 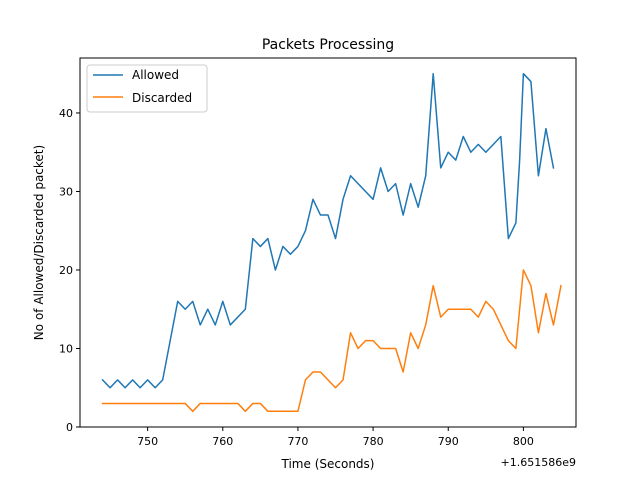 What do you see at coordinates (69, 427) in the screenshot?
I see `y-tick-label: 0` at bounding box center [69, 427].